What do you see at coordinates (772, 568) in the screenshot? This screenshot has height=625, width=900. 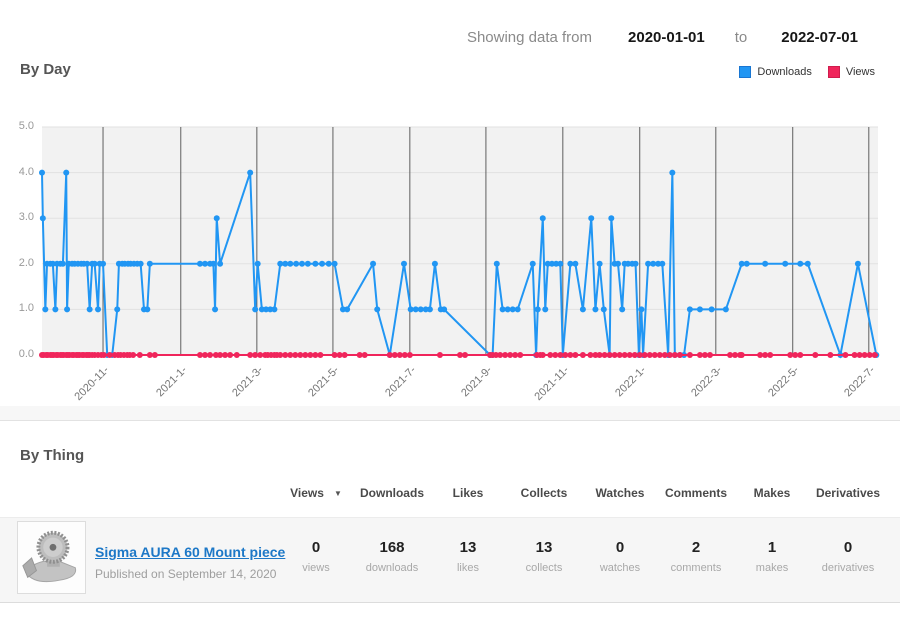 I see `stat-label: makes` at bounding box center [772, 568].